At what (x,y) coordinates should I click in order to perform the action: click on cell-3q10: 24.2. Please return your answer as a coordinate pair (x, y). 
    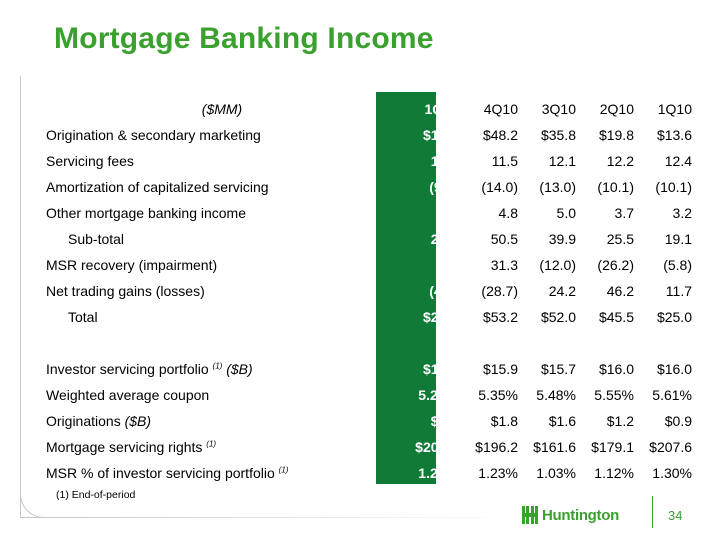
    Looking at the image, I should click on (562, 291).